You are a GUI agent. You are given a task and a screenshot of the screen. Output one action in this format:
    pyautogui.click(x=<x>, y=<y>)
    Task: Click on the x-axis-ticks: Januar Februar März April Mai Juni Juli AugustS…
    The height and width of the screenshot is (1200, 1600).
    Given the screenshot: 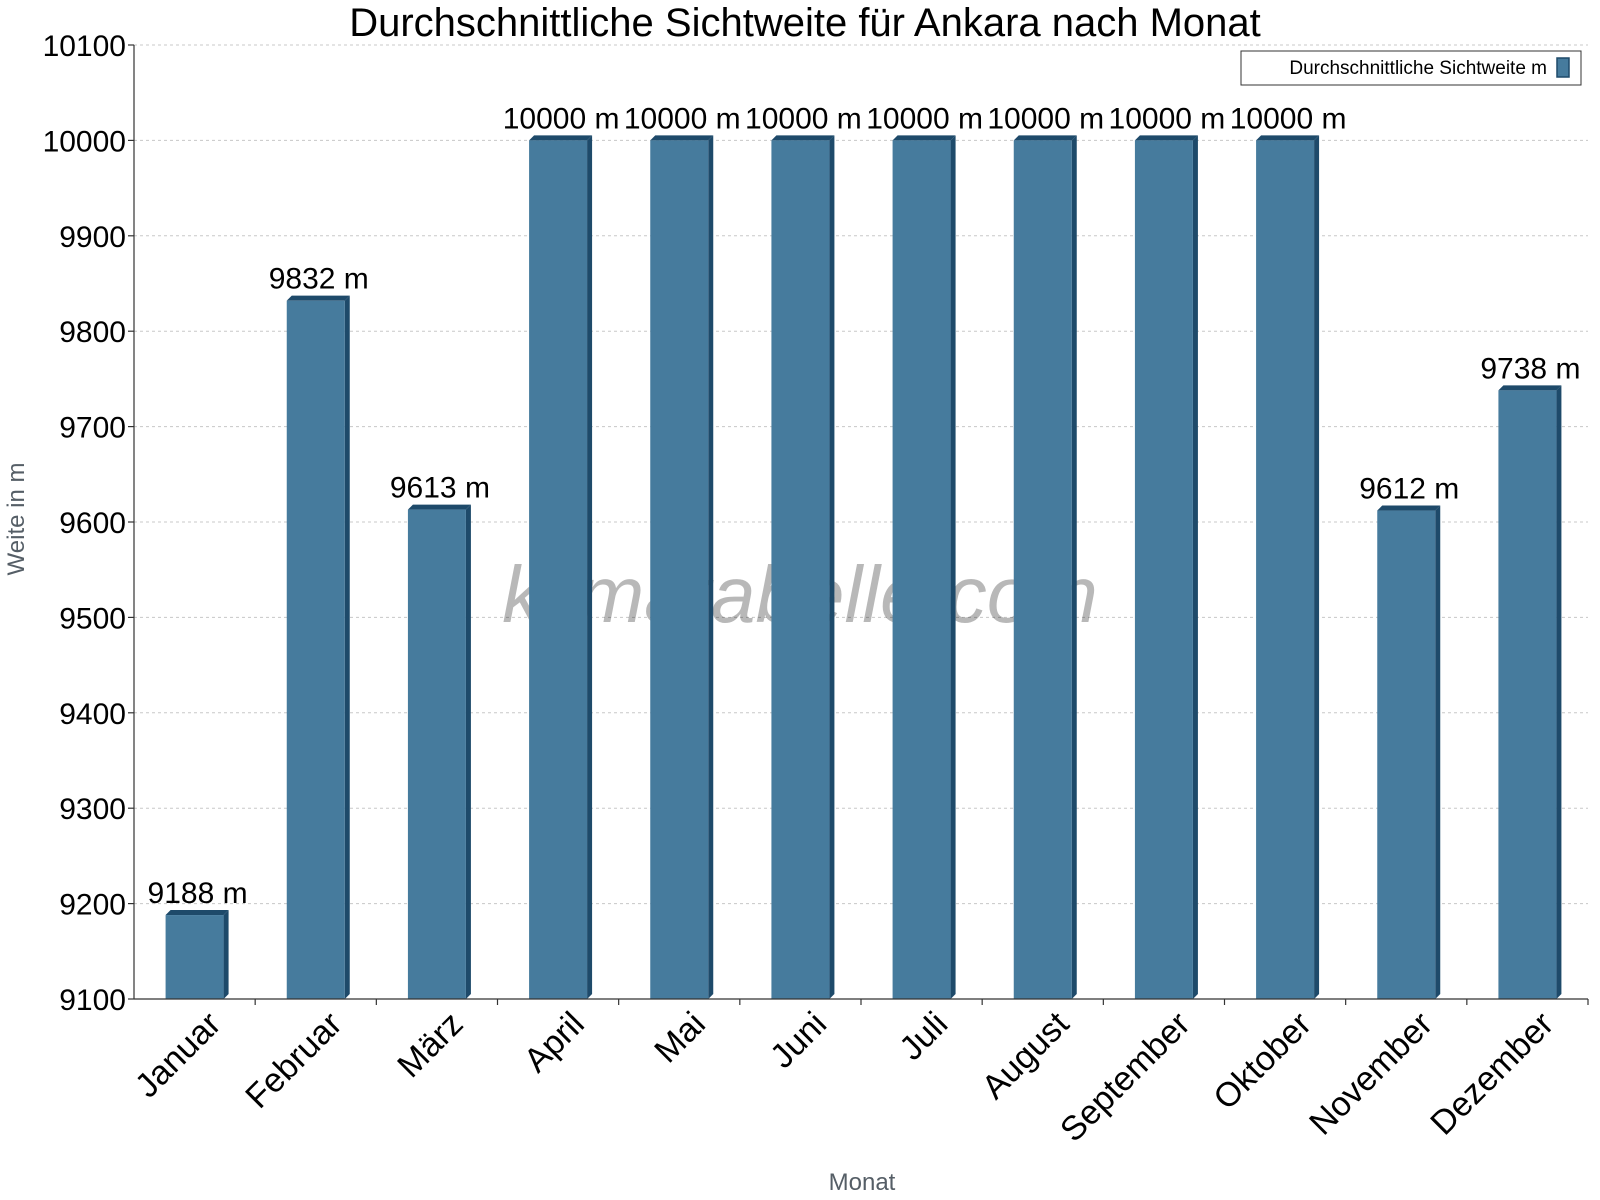 What is the action you would take?
    pyautogui.click(x=858, y=1074)
    